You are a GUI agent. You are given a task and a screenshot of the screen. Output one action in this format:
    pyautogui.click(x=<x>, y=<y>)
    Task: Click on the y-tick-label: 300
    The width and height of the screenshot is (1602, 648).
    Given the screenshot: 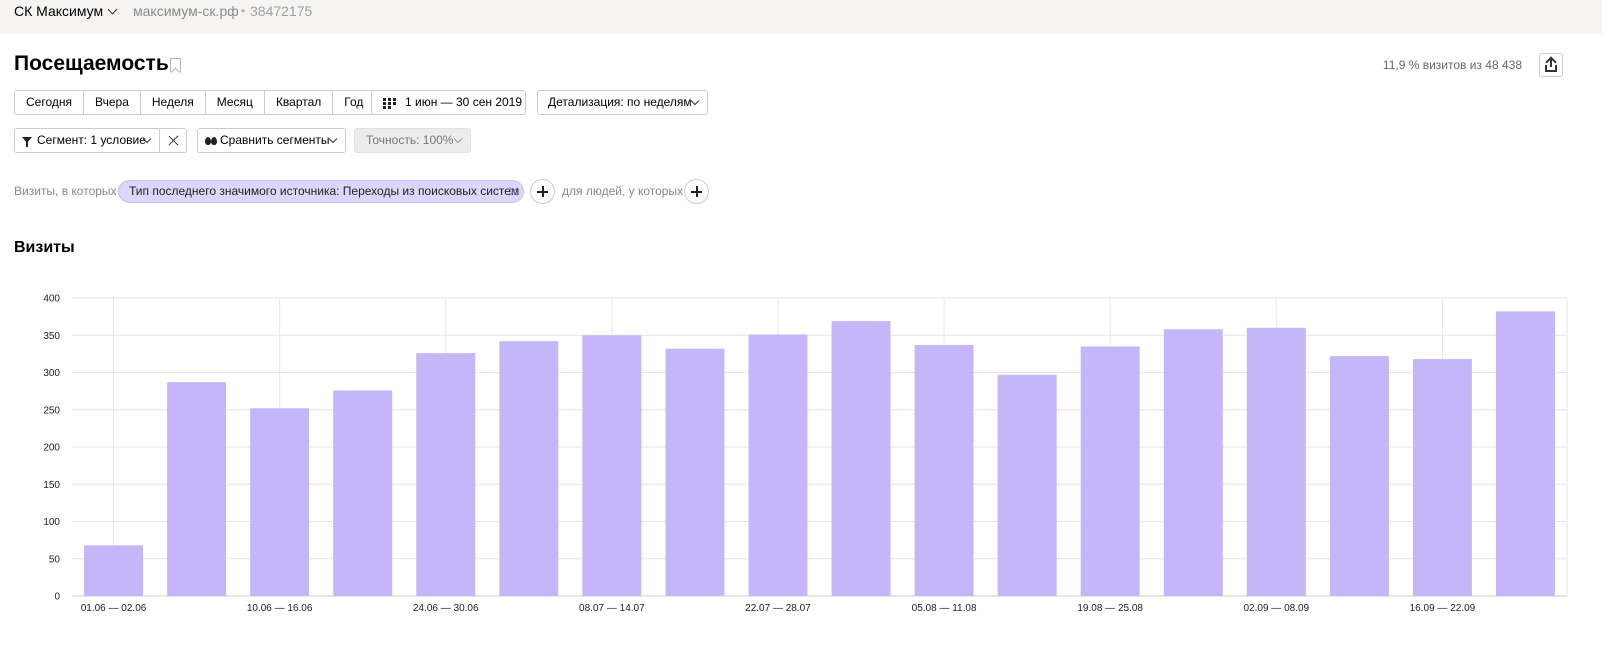 What is the action you would take?
    pyautogui.click(x=51, y=373)
    